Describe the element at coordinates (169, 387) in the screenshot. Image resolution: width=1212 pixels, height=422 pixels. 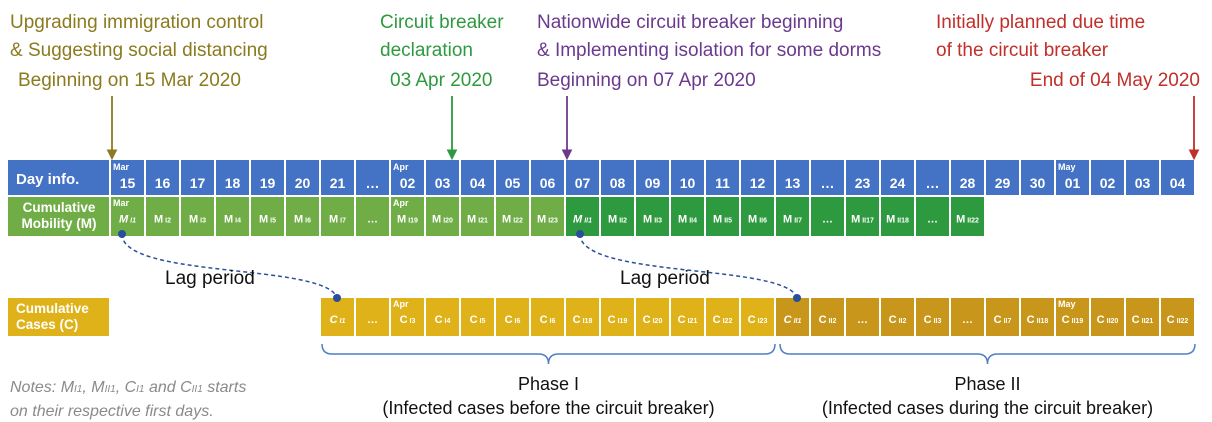
I see `note-text: and C` at that location.